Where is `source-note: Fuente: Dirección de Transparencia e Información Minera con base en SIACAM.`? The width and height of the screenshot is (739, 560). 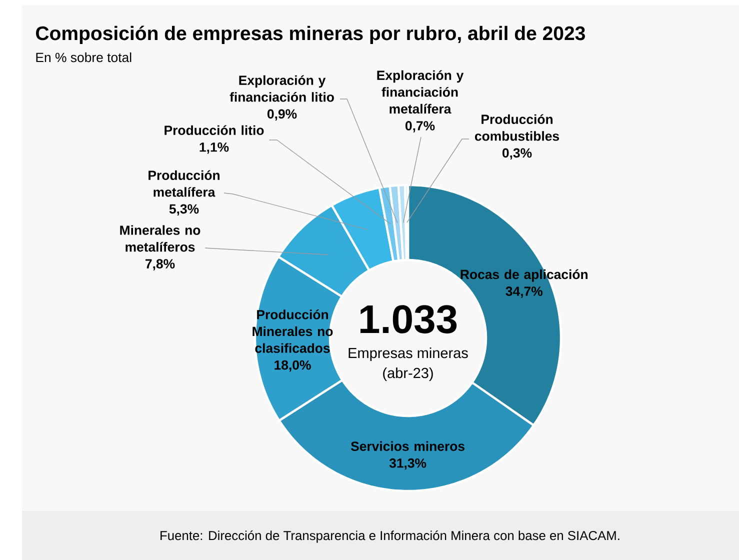
source-note: Fuente: Dirección de Transparencia e Información Minera con base en SIACAM. is located at coordinates (390, 536).